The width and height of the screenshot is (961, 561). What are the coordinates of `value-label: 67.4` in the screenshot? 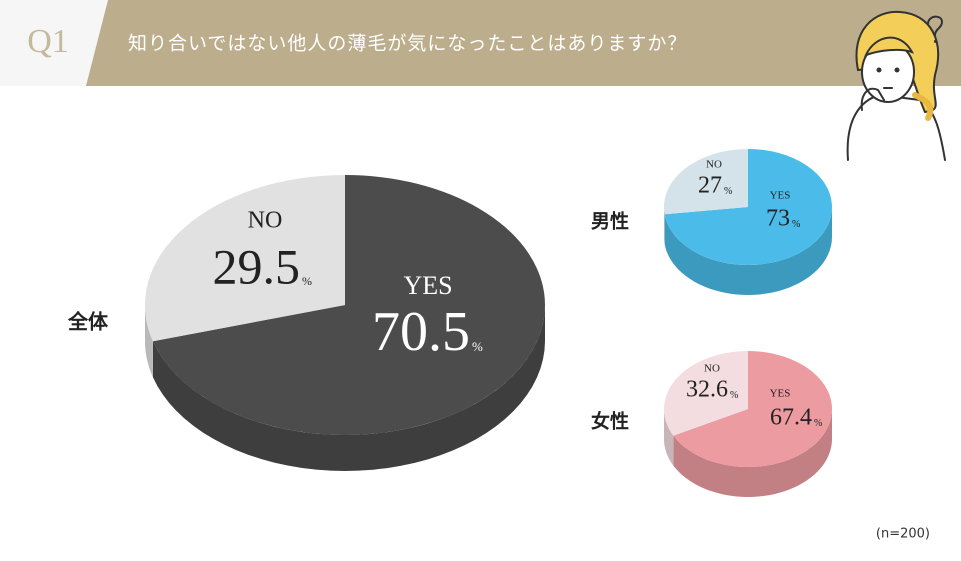 It's located at (791, 418).